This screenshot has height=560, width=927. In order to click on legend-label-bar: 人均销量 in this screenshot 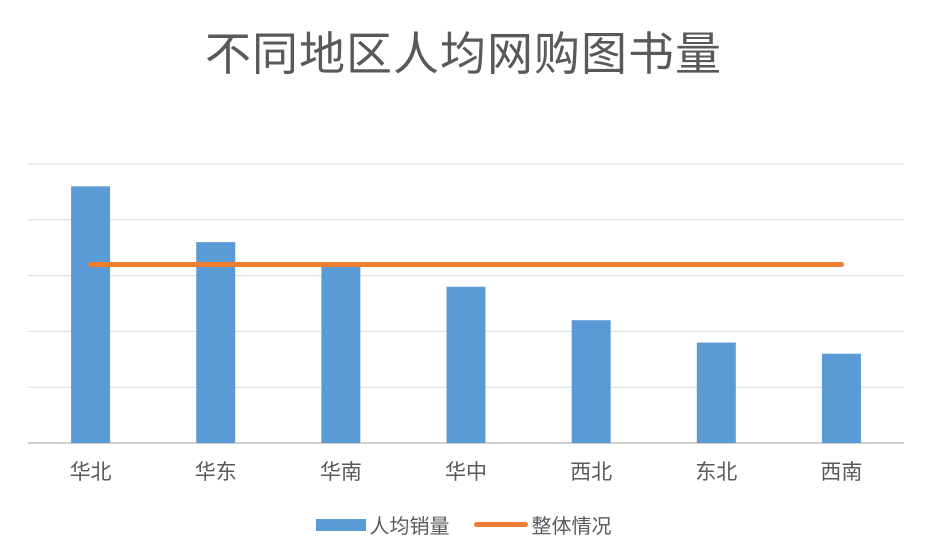, I will do `click(409, 526)`.